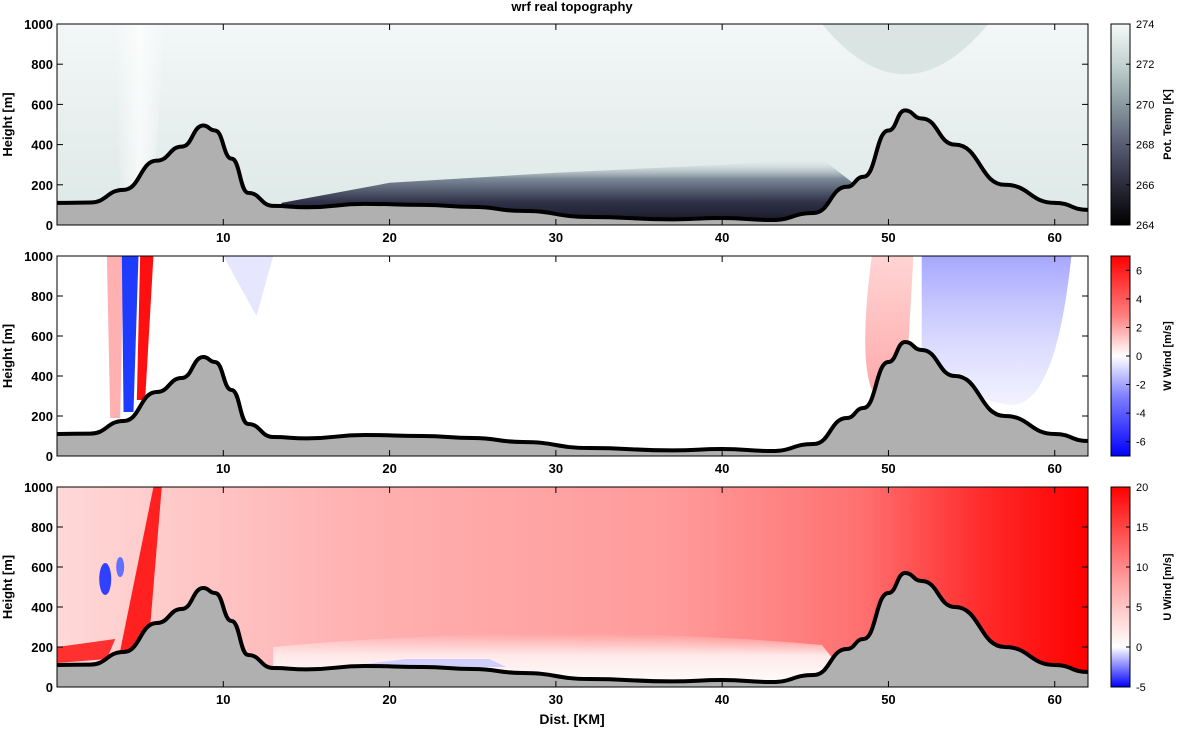 The width and height of the screenshot is (1177, 729). What do you see at coordinates (1139, 271) in the screenshot?
I see `colorbar-tick-label: 6` at bounding box center [1139, 271].